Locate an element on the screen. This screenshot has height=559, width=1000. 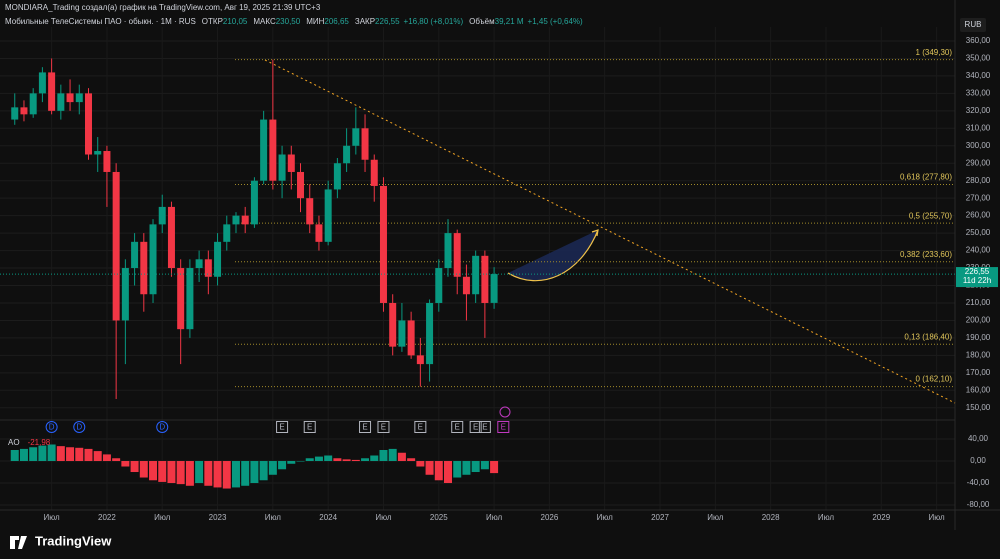
x-tick-label: 2025 is located at coordinates (439, 517).